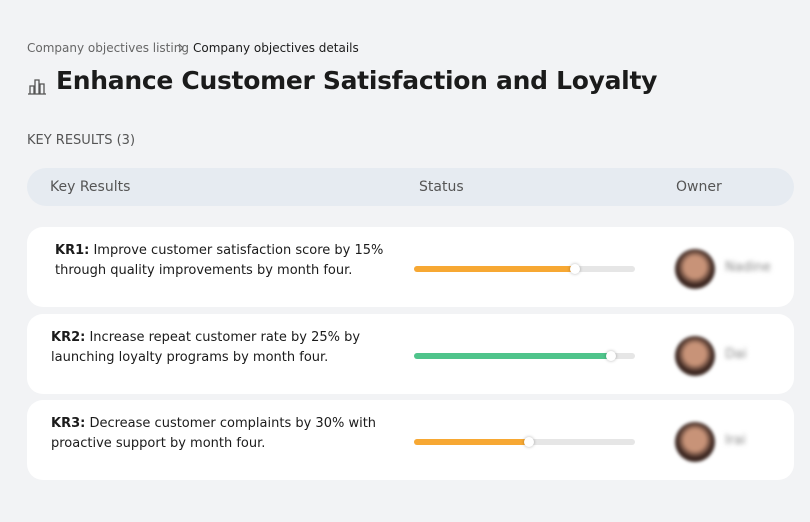  I want to click on breadcrumb-link: Company objectives listing, so click(108, 48).